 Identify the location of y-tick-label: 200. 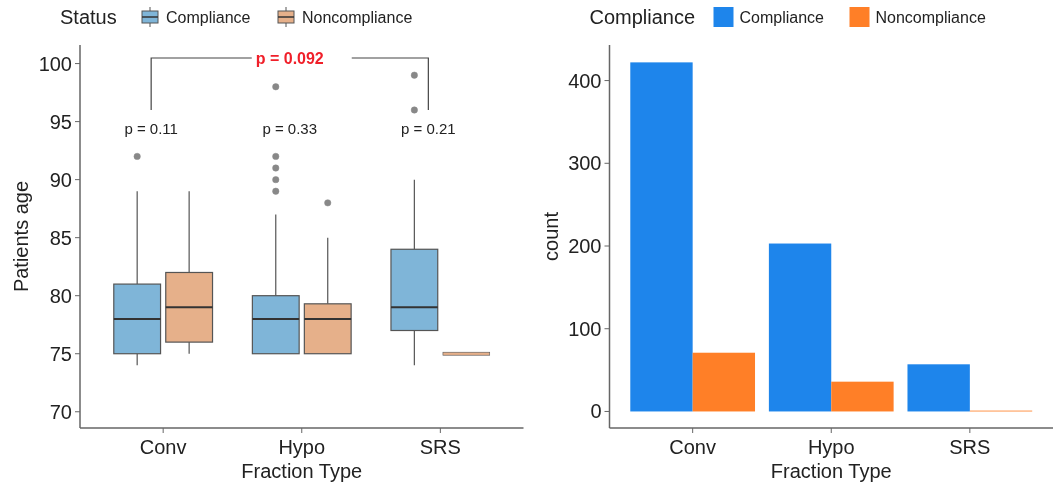
(585, 246).